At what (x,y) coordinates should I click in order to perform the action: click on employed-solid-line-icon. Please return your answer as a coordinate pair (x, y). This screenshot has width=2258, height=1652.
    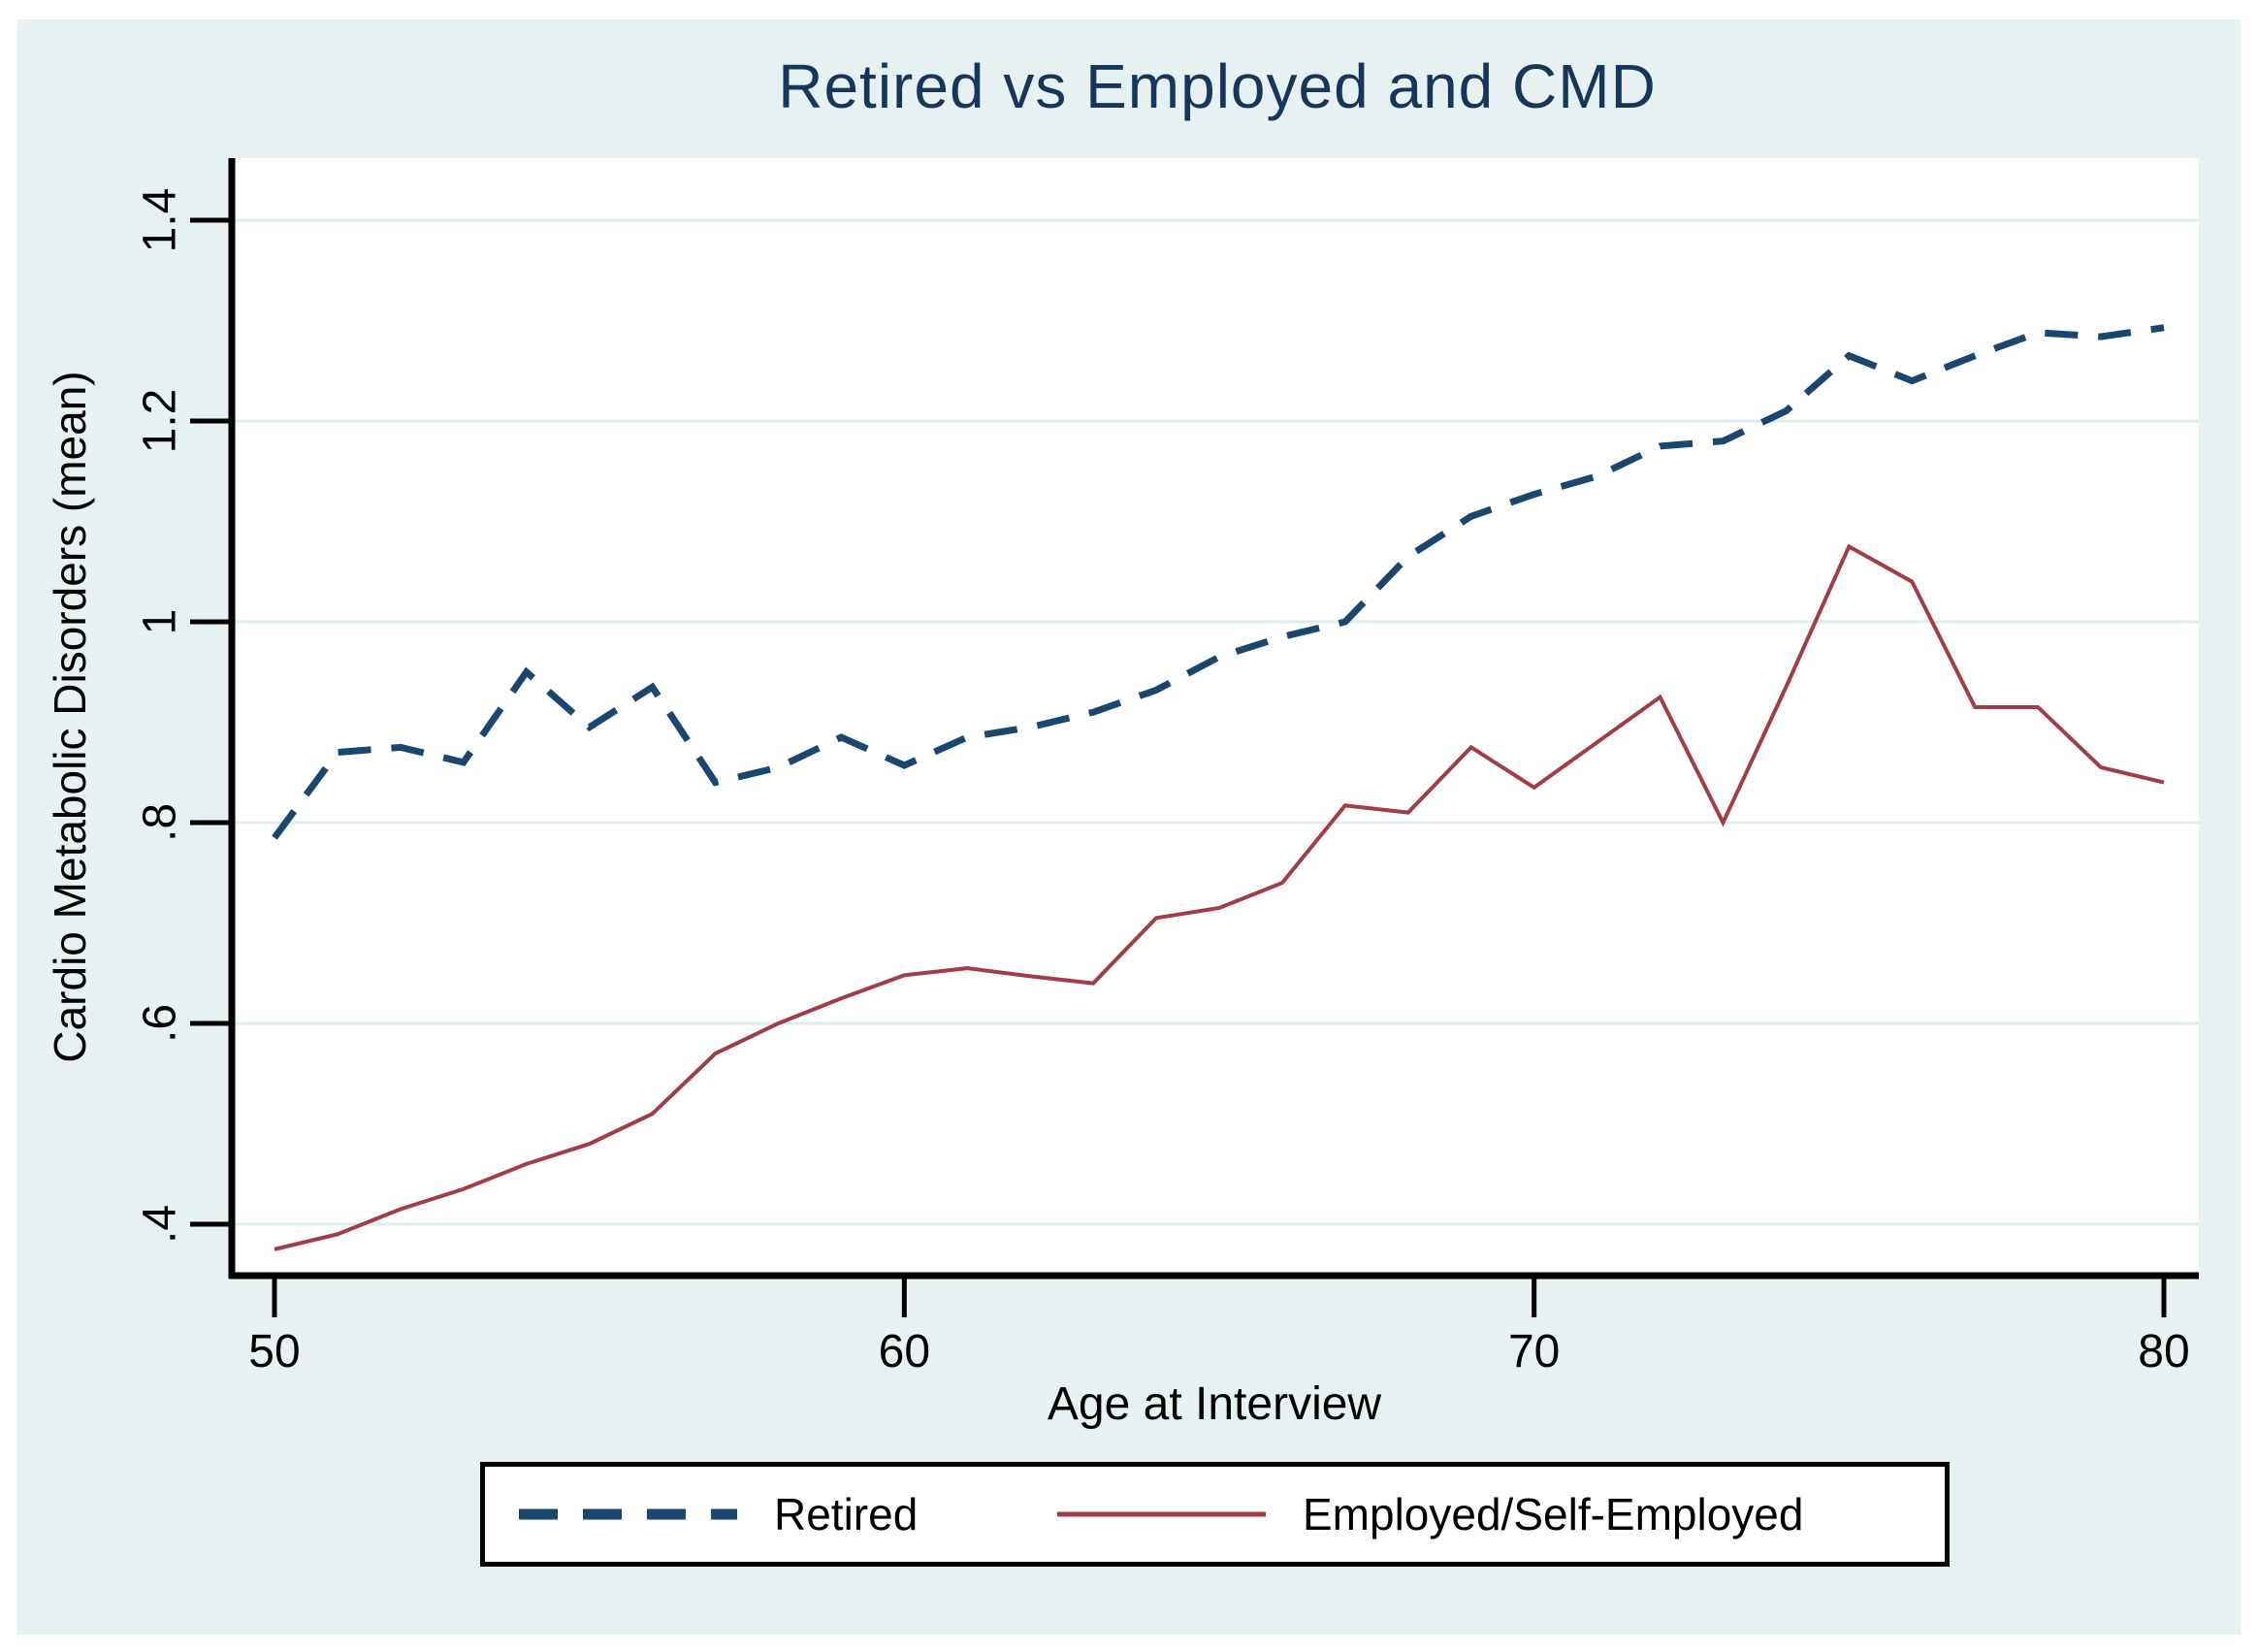
    Looking at the image, I should click on (1161, 1514).